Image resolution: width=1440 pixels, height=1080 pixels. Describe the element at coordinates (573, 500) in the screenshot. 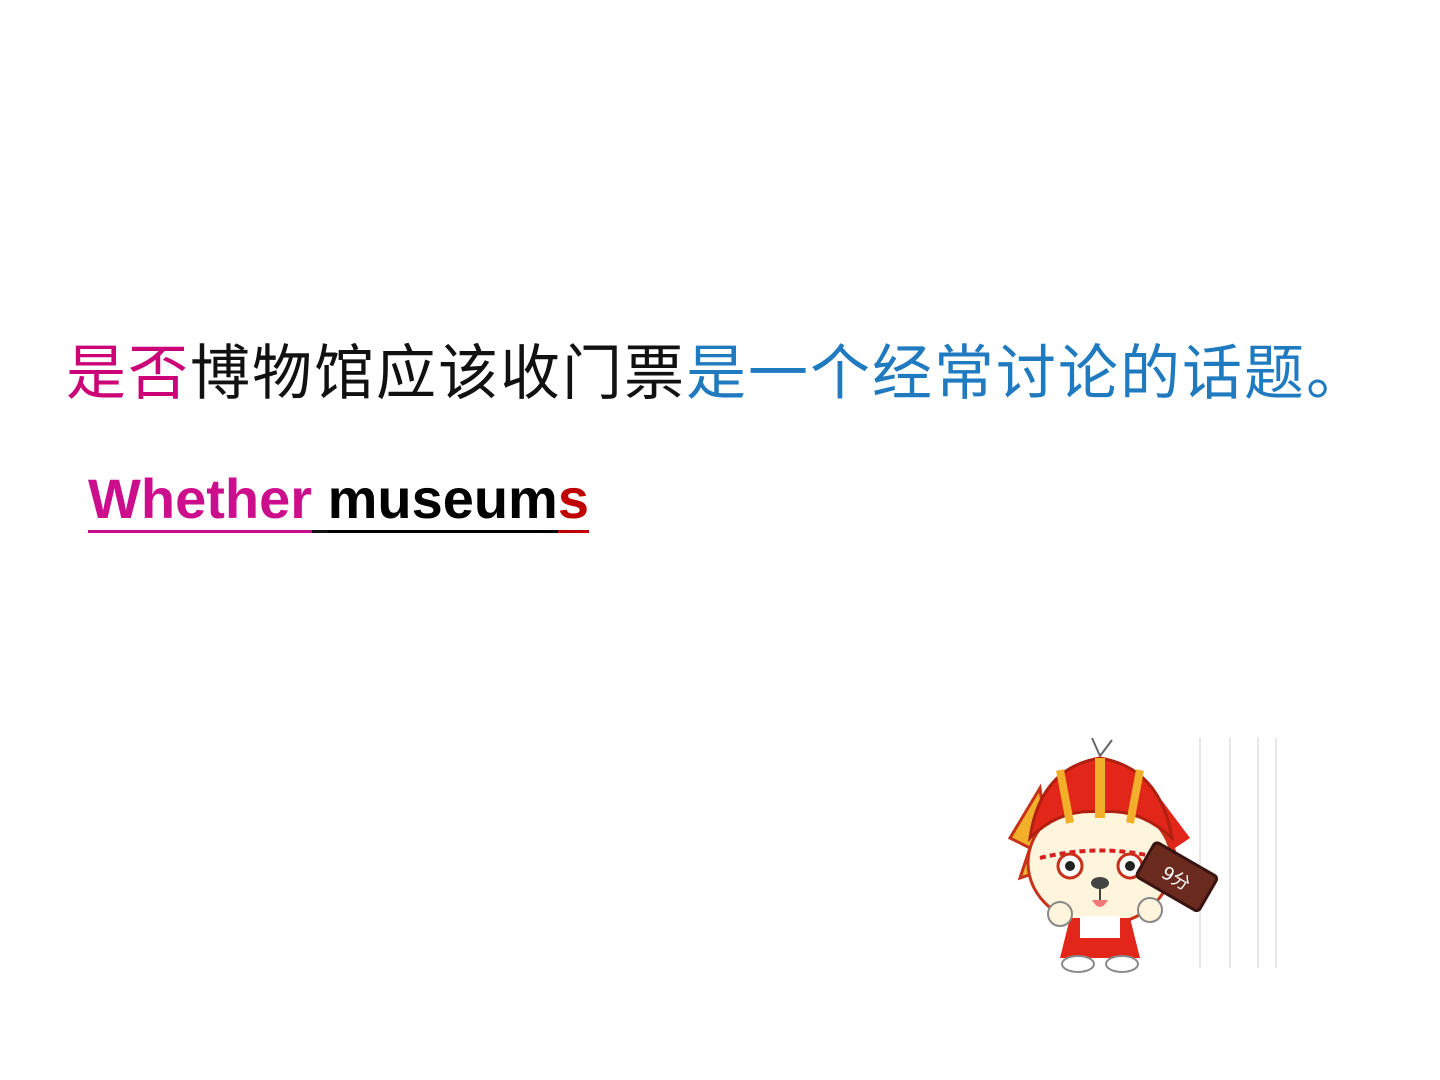

I see `en-plural-s: s` at that location.